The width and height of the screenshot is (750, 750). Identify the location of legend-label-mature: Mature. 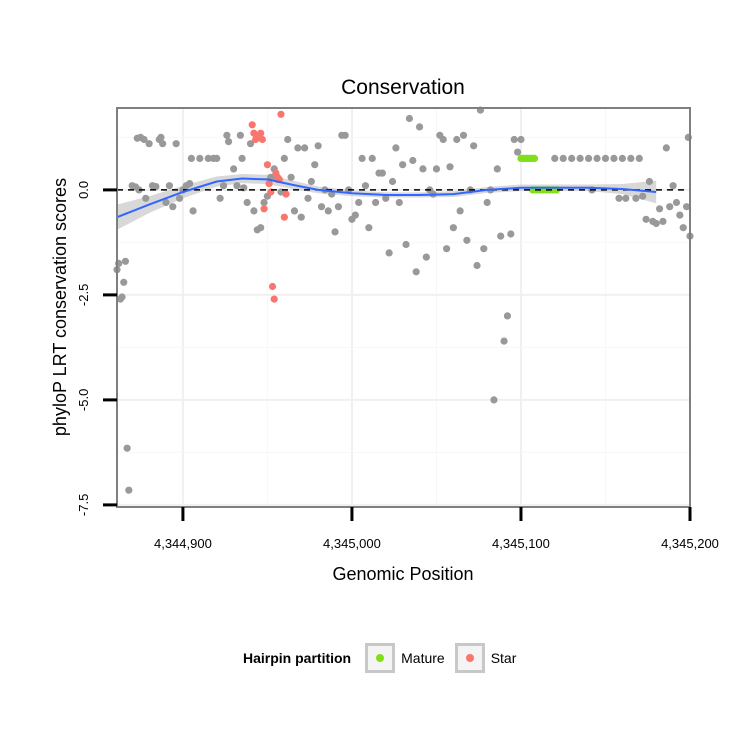
(423, 658).